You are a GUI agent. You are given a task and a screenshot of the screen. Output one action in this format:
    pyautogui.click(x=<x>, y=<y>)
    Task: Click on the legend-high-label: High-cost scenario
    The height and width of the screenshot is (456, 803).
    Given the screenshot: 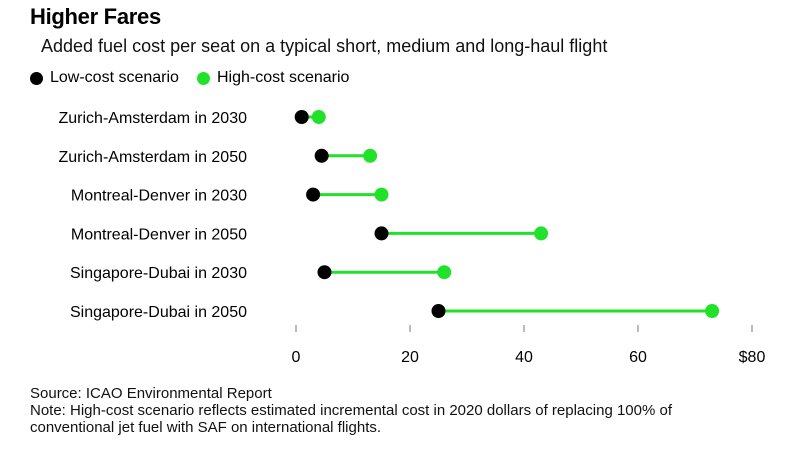 What is the action you would take?
    pyautogui.click(x=283, y=77)
    